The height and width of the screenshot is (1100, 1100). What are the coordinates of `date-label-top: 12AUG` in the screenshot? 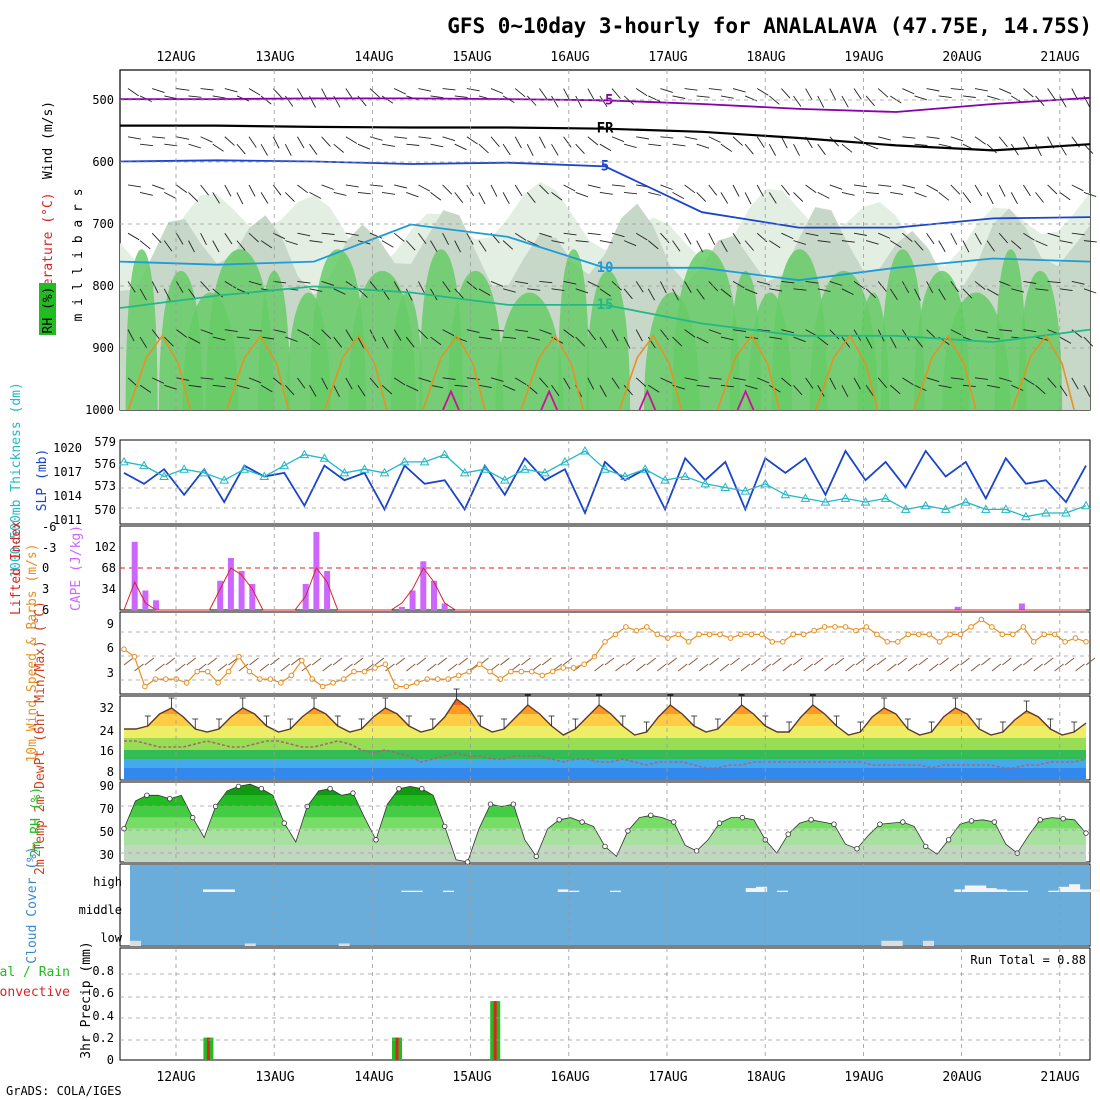 It's located at (175, 57).